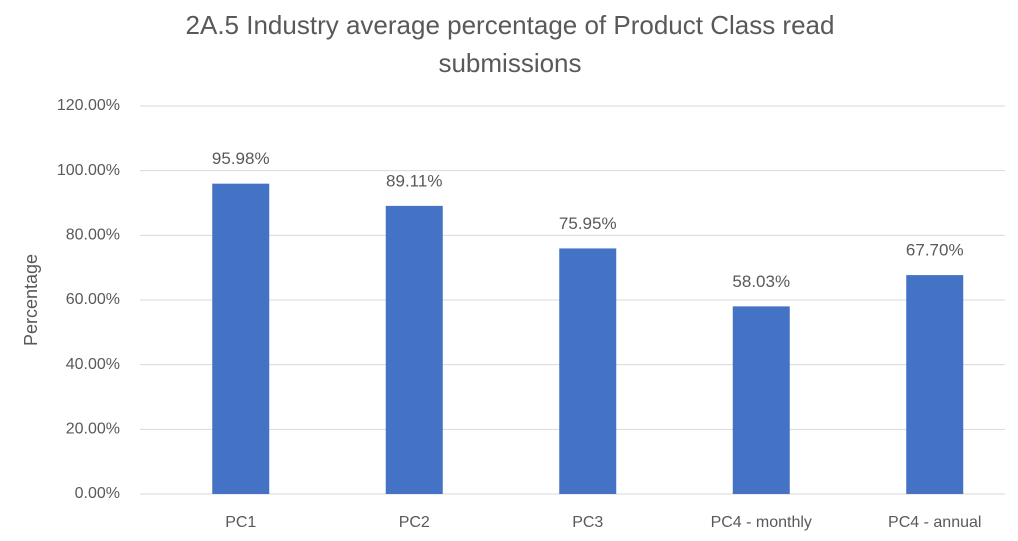 Image resolution: width=1018 pixels, height=541 pixels. I want to click on y-tick-label: 120.00%, so click(88, 105).